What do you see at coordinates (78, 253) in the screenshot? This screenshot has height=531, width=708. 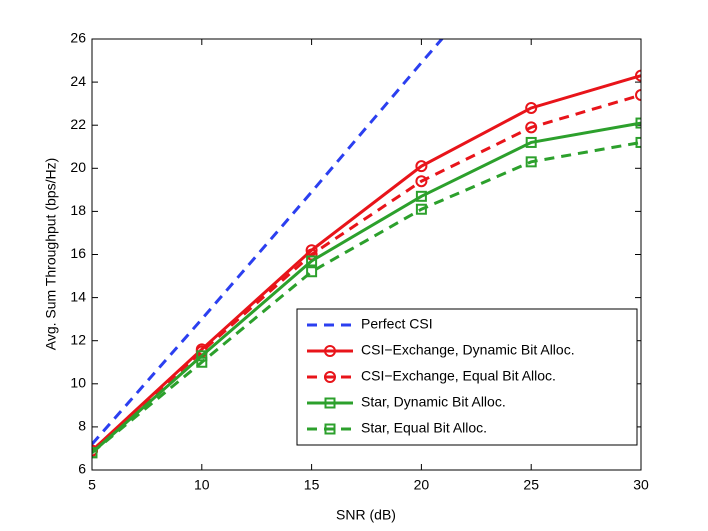 I see `y-tick-label: 16` at bounding box center [78, 253].